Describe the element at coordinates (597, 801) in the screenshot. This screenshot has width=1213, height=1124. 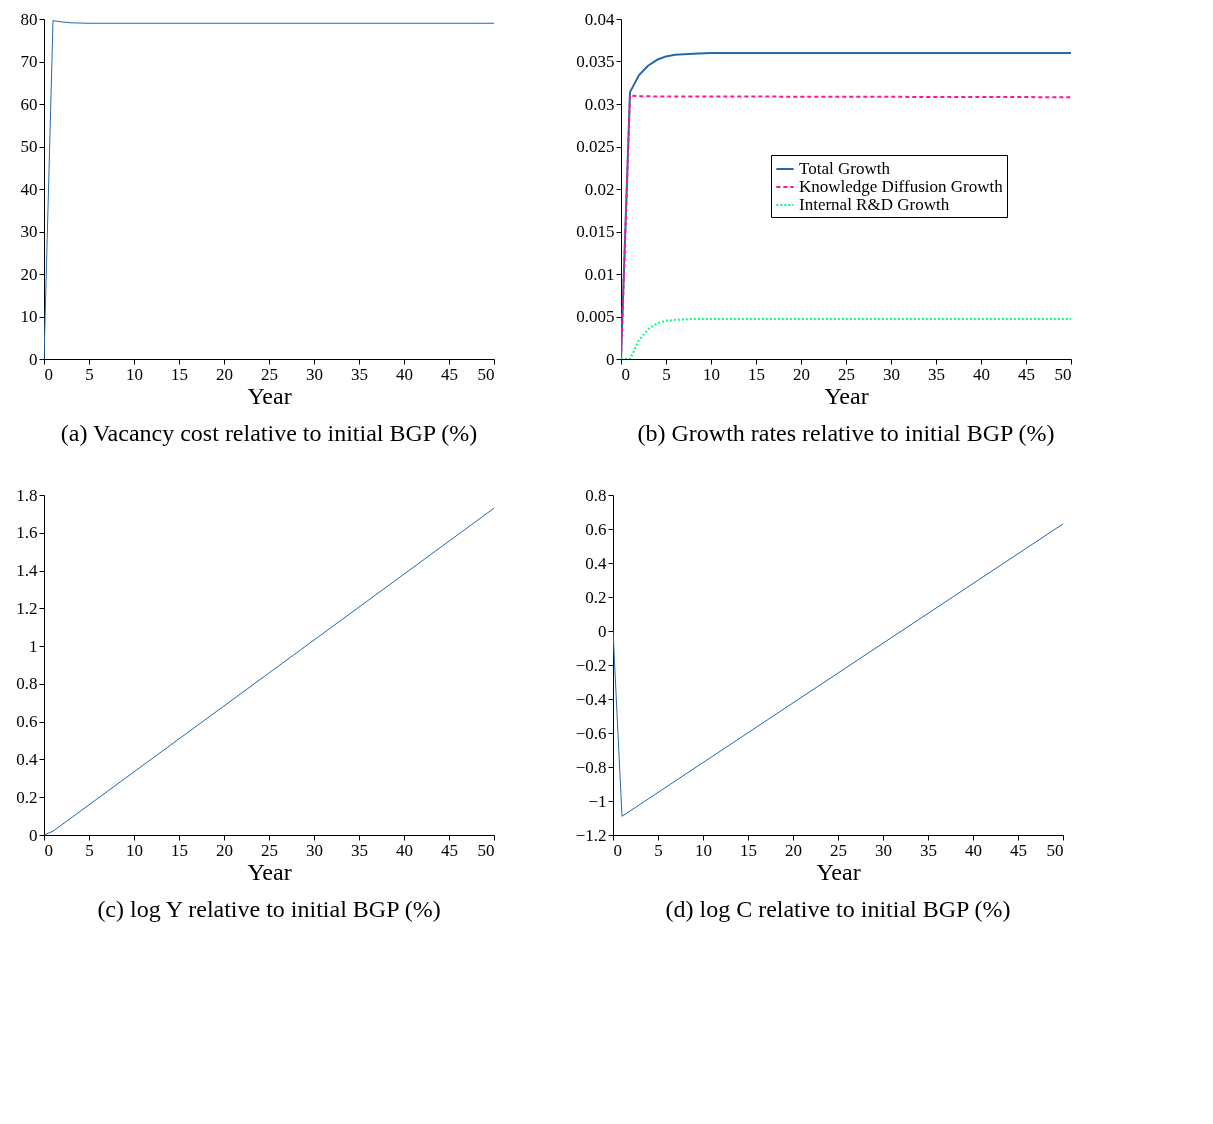
I see `y-tick-label: −1` at that location.